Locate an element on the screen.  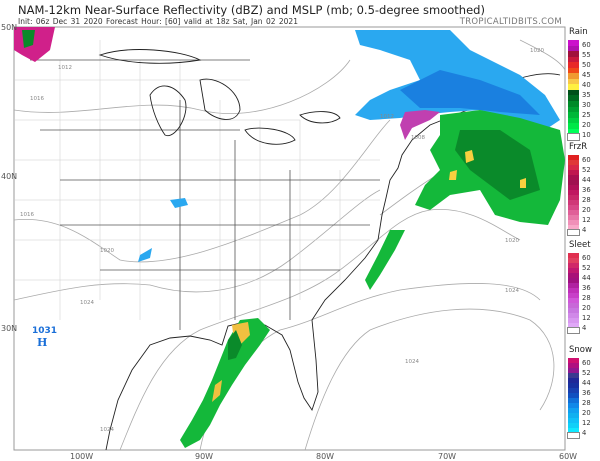
lat-label: 50N is located at coordinates (9, 27).